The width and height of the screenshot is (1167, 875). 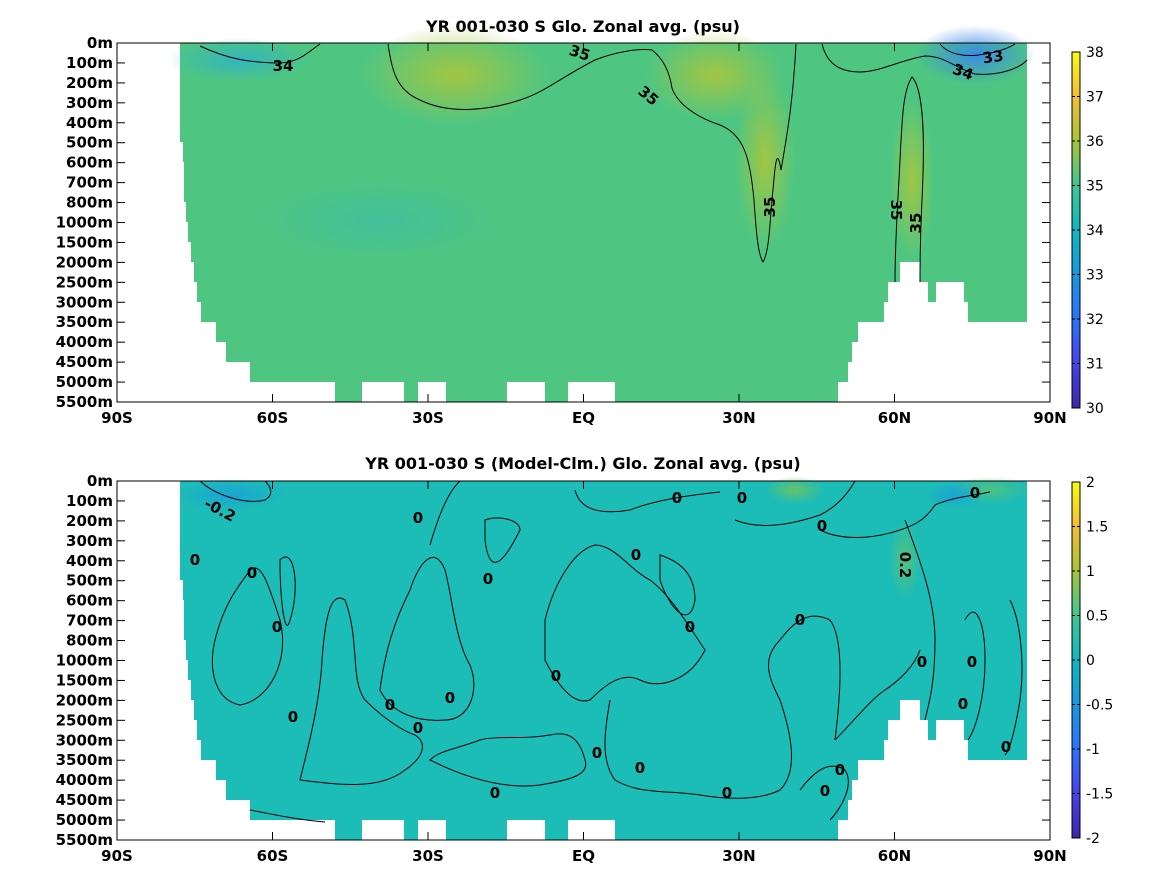 What do you see at coordinates (1093, 750) in the screenshot?
I see `colorbar-label: -1` at bounding box center [1093, 750].